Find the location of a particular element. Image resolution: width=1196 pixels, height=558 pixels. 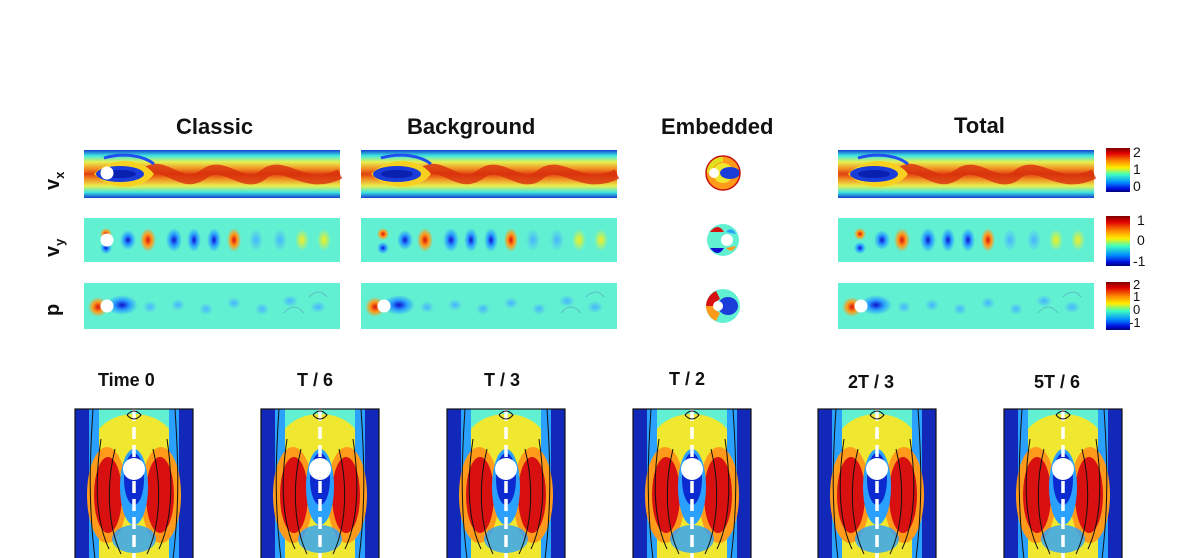

colorbar-vx-tick: 1 is located at coordinates (1137, 169).